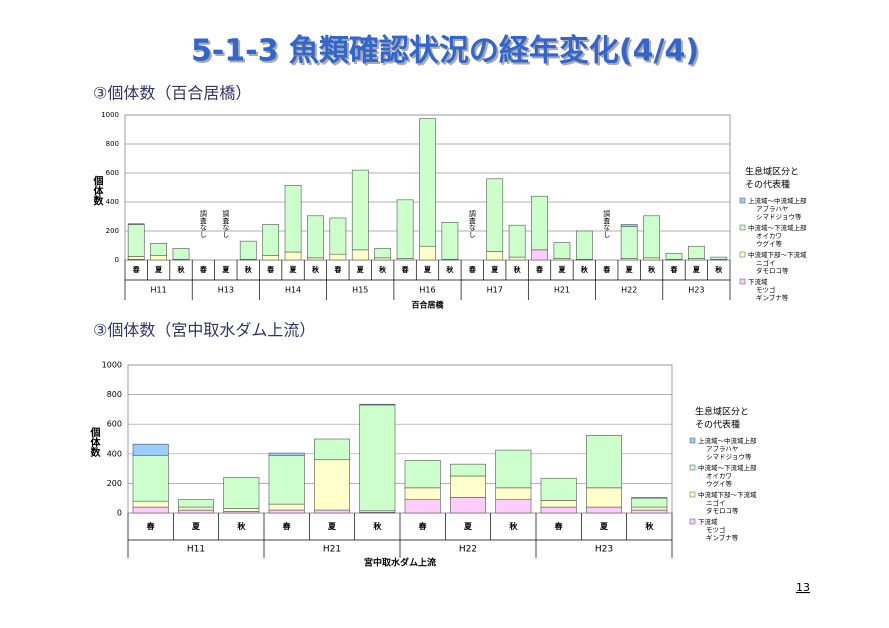 This screenshot has width=889, height=628. Describe the element at coordinates (772, 297) in the screenshot. I see `legend-example: ギンブナ等` at that location.